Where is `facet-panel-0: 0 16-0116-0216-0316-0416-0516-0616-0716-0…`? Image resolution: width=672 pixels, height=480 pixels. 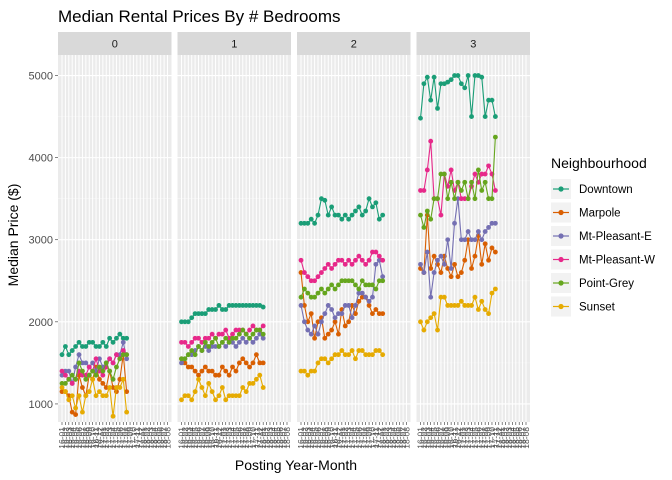 facet-panel-0: 0 16-0116-0216-0316-0416-0516-0616-0716-0… is located at coordinates (115, 240).